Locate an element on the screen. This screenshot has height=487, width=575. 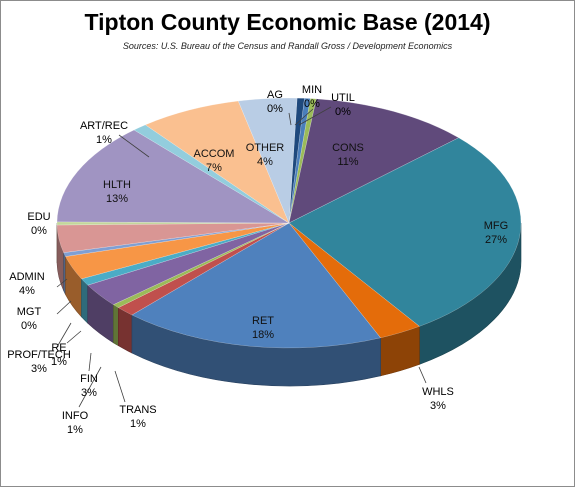
slice-label-mfg: MFG is located at coordinates (496, 226).